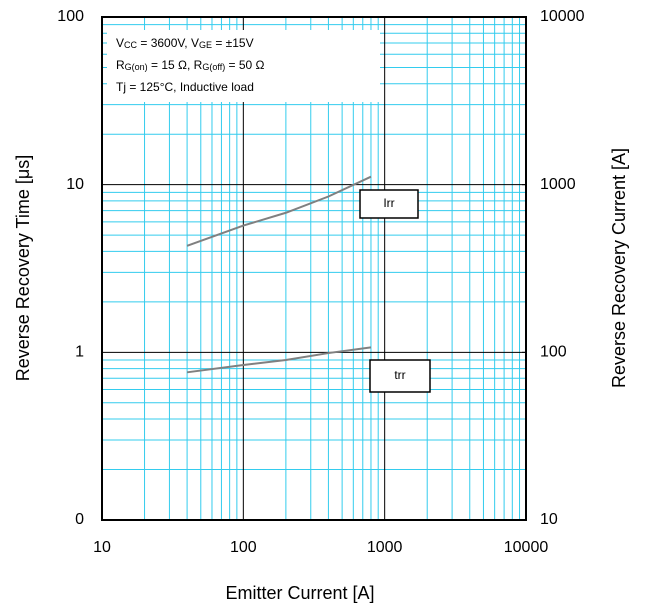 The width and height of the screenshot is (645, 615). What do you see at coordinates (79, 519) in the screenshot?
I see `y-tick-label: 0` at bounding box center [79, 519].